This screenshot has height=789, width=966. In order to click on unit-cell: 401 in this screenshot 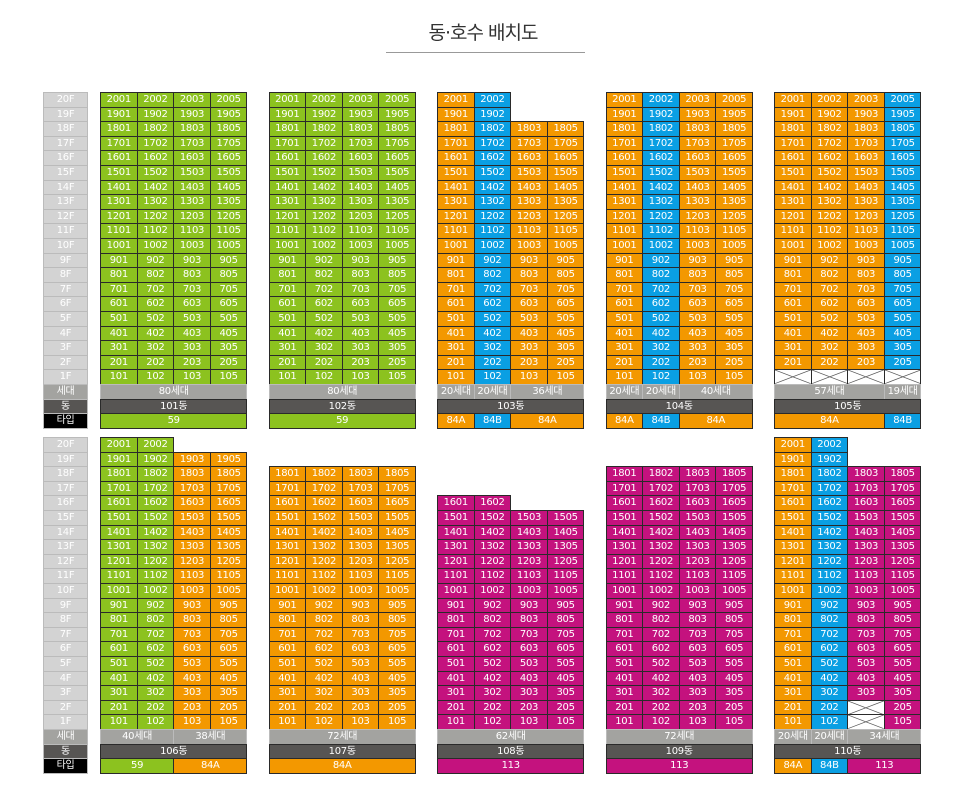, I will do `click(793, 678)`.